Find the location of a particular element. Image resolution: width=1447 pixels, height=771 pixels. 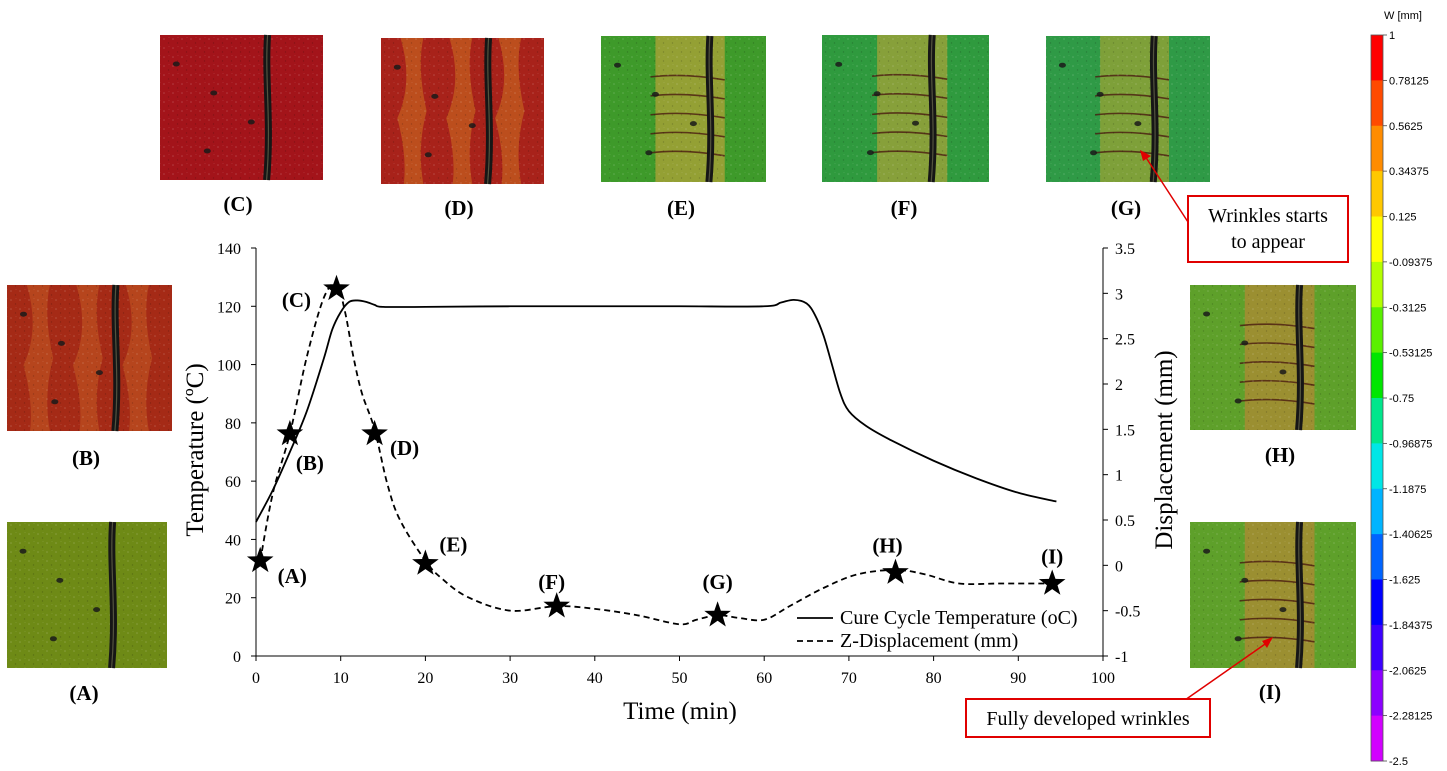

colorbar-tick-label: -0.53125 is located at coordinates (1410, 354).